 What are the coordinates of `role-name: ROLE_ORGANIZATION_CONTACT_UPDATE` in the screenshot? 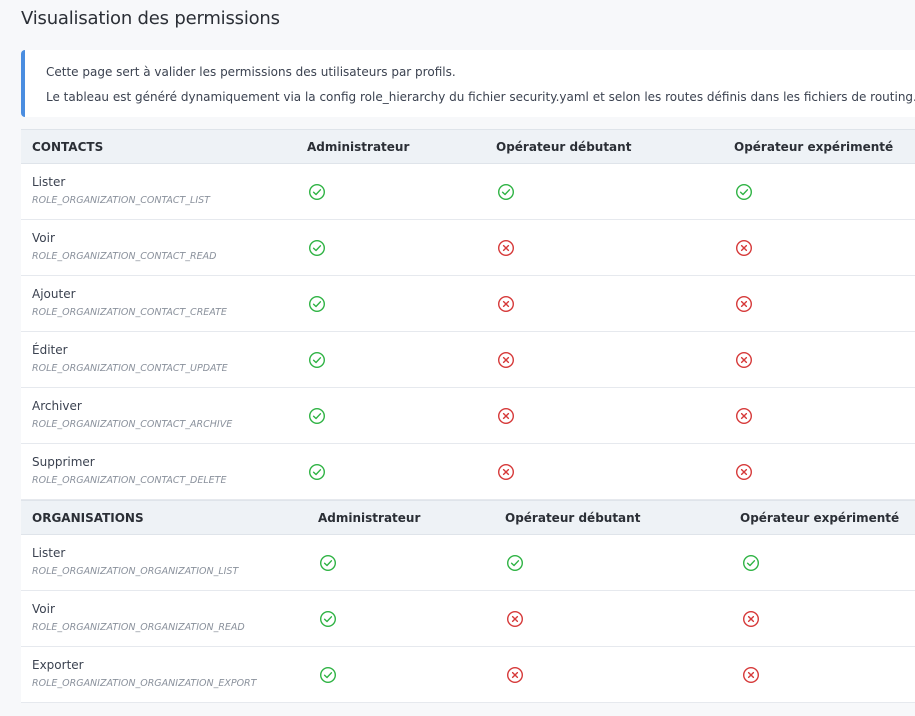 It's located at (130, 368).